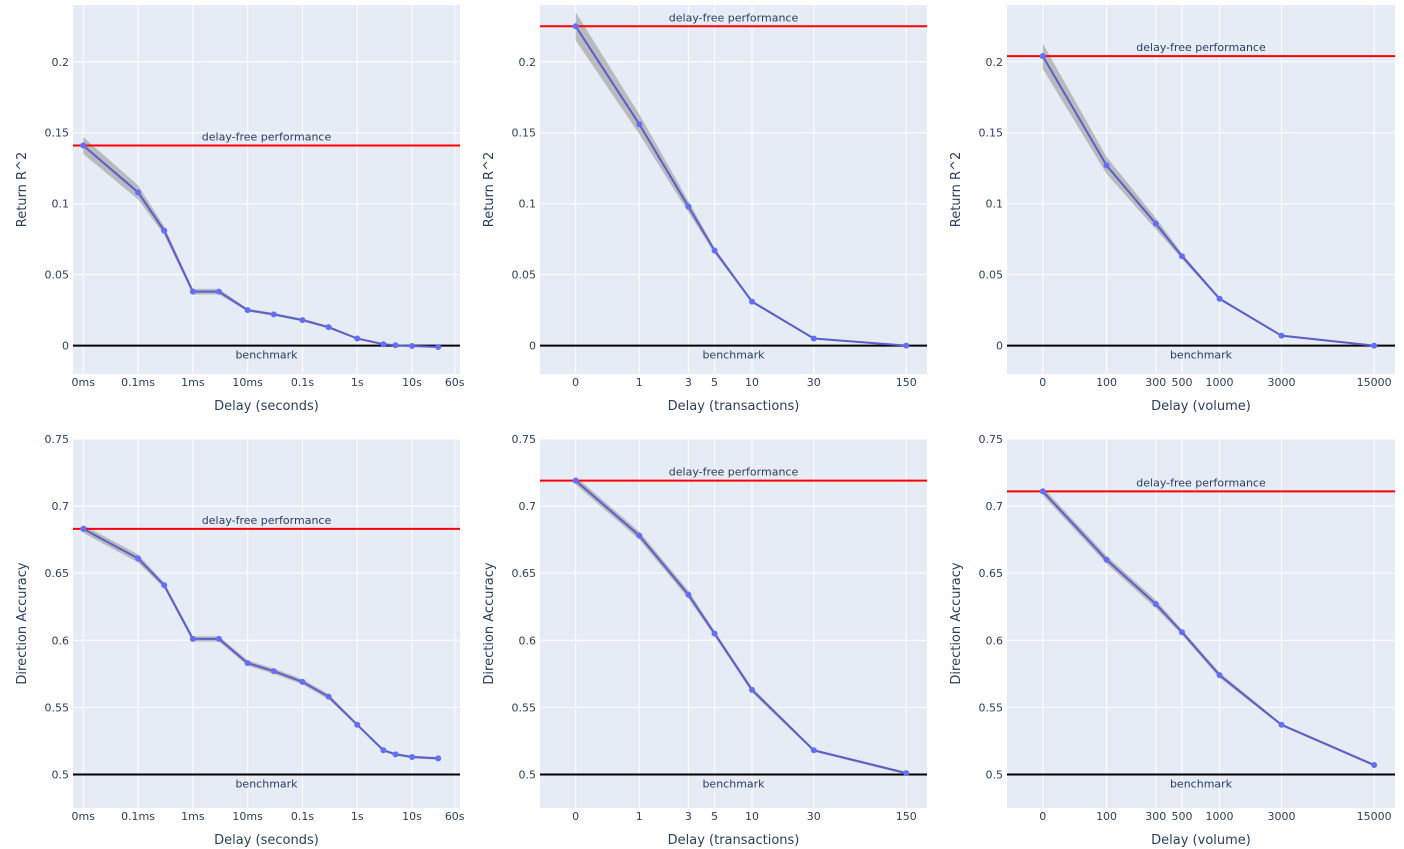 The height and width of the screenshot is (849, 1404). Describe the element at coordinates (752, 382) in the screenshot. I see `x-tick-label: 10` at that location.